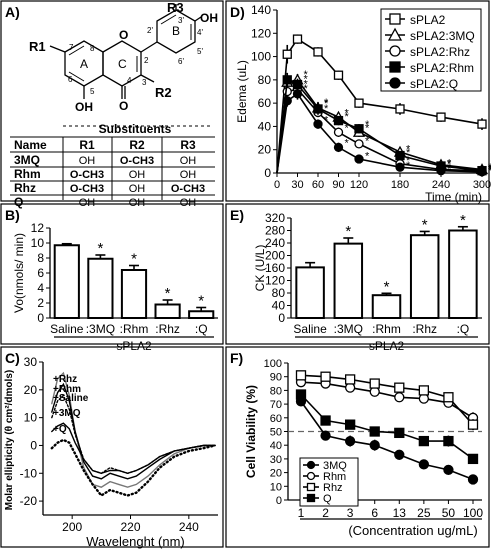 The width and height of the screenshot is (491, 550). Describe the element at coordinates (19, 273) in the screenshot. I see `panel-b-y-axis-label: Vo(nmols/ min)` at that location.